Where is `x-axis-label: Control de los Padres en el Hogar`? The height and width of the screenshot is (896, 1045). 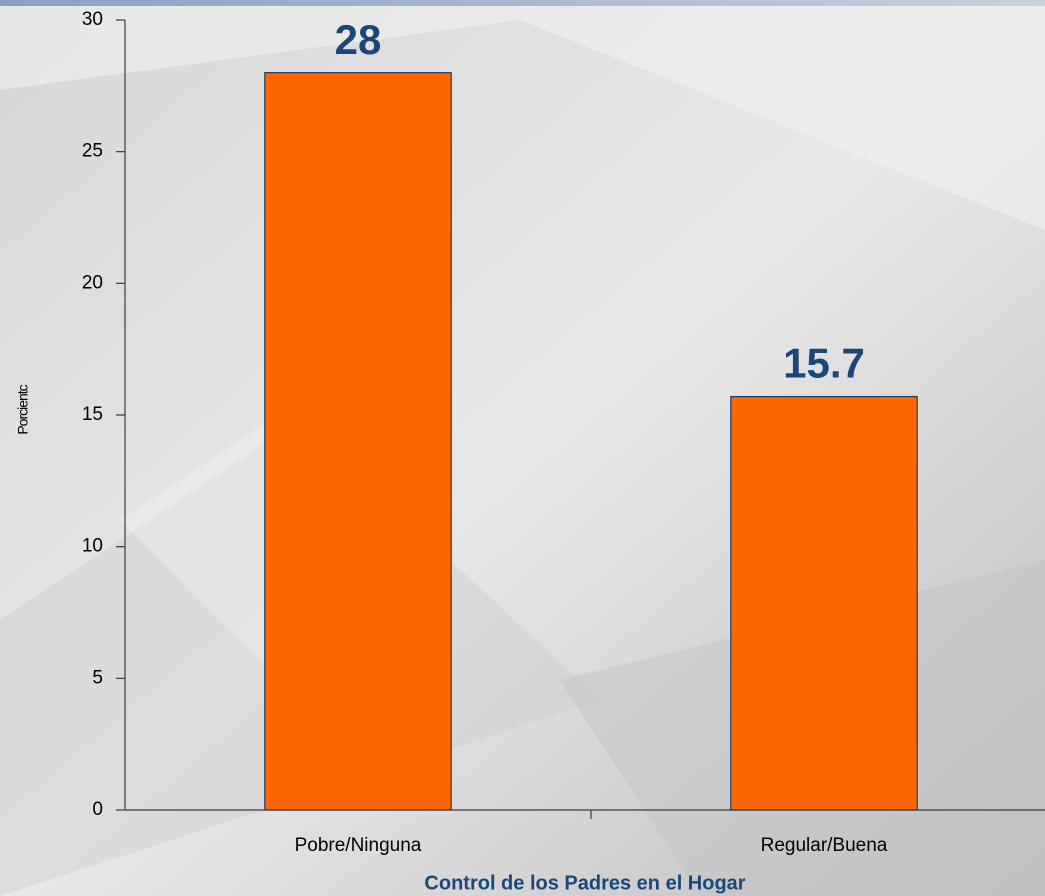 x-axis-label: Control de los Padres en el Hogar is located at coordinates (584, 883).